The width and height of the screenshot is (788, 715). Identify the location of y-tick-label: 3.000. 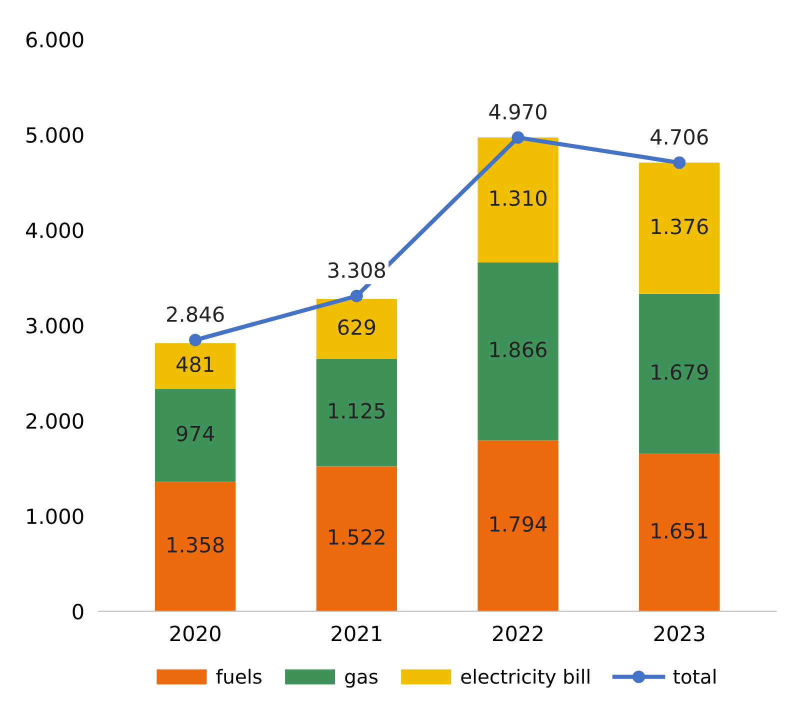
(55, 326).